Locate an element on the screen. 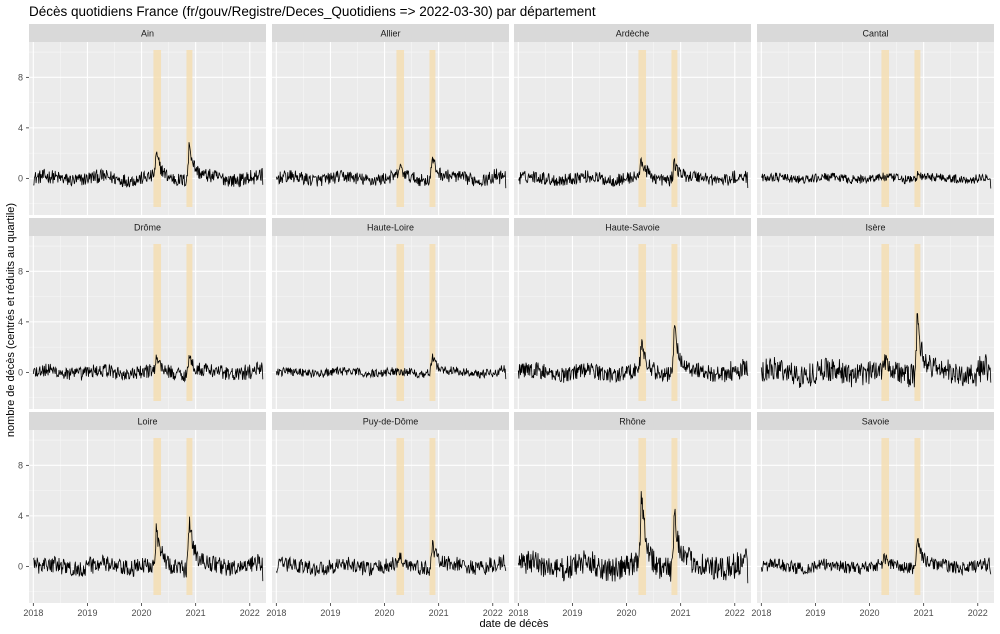  strip-label: Allier is located at coordinates (390, 34).